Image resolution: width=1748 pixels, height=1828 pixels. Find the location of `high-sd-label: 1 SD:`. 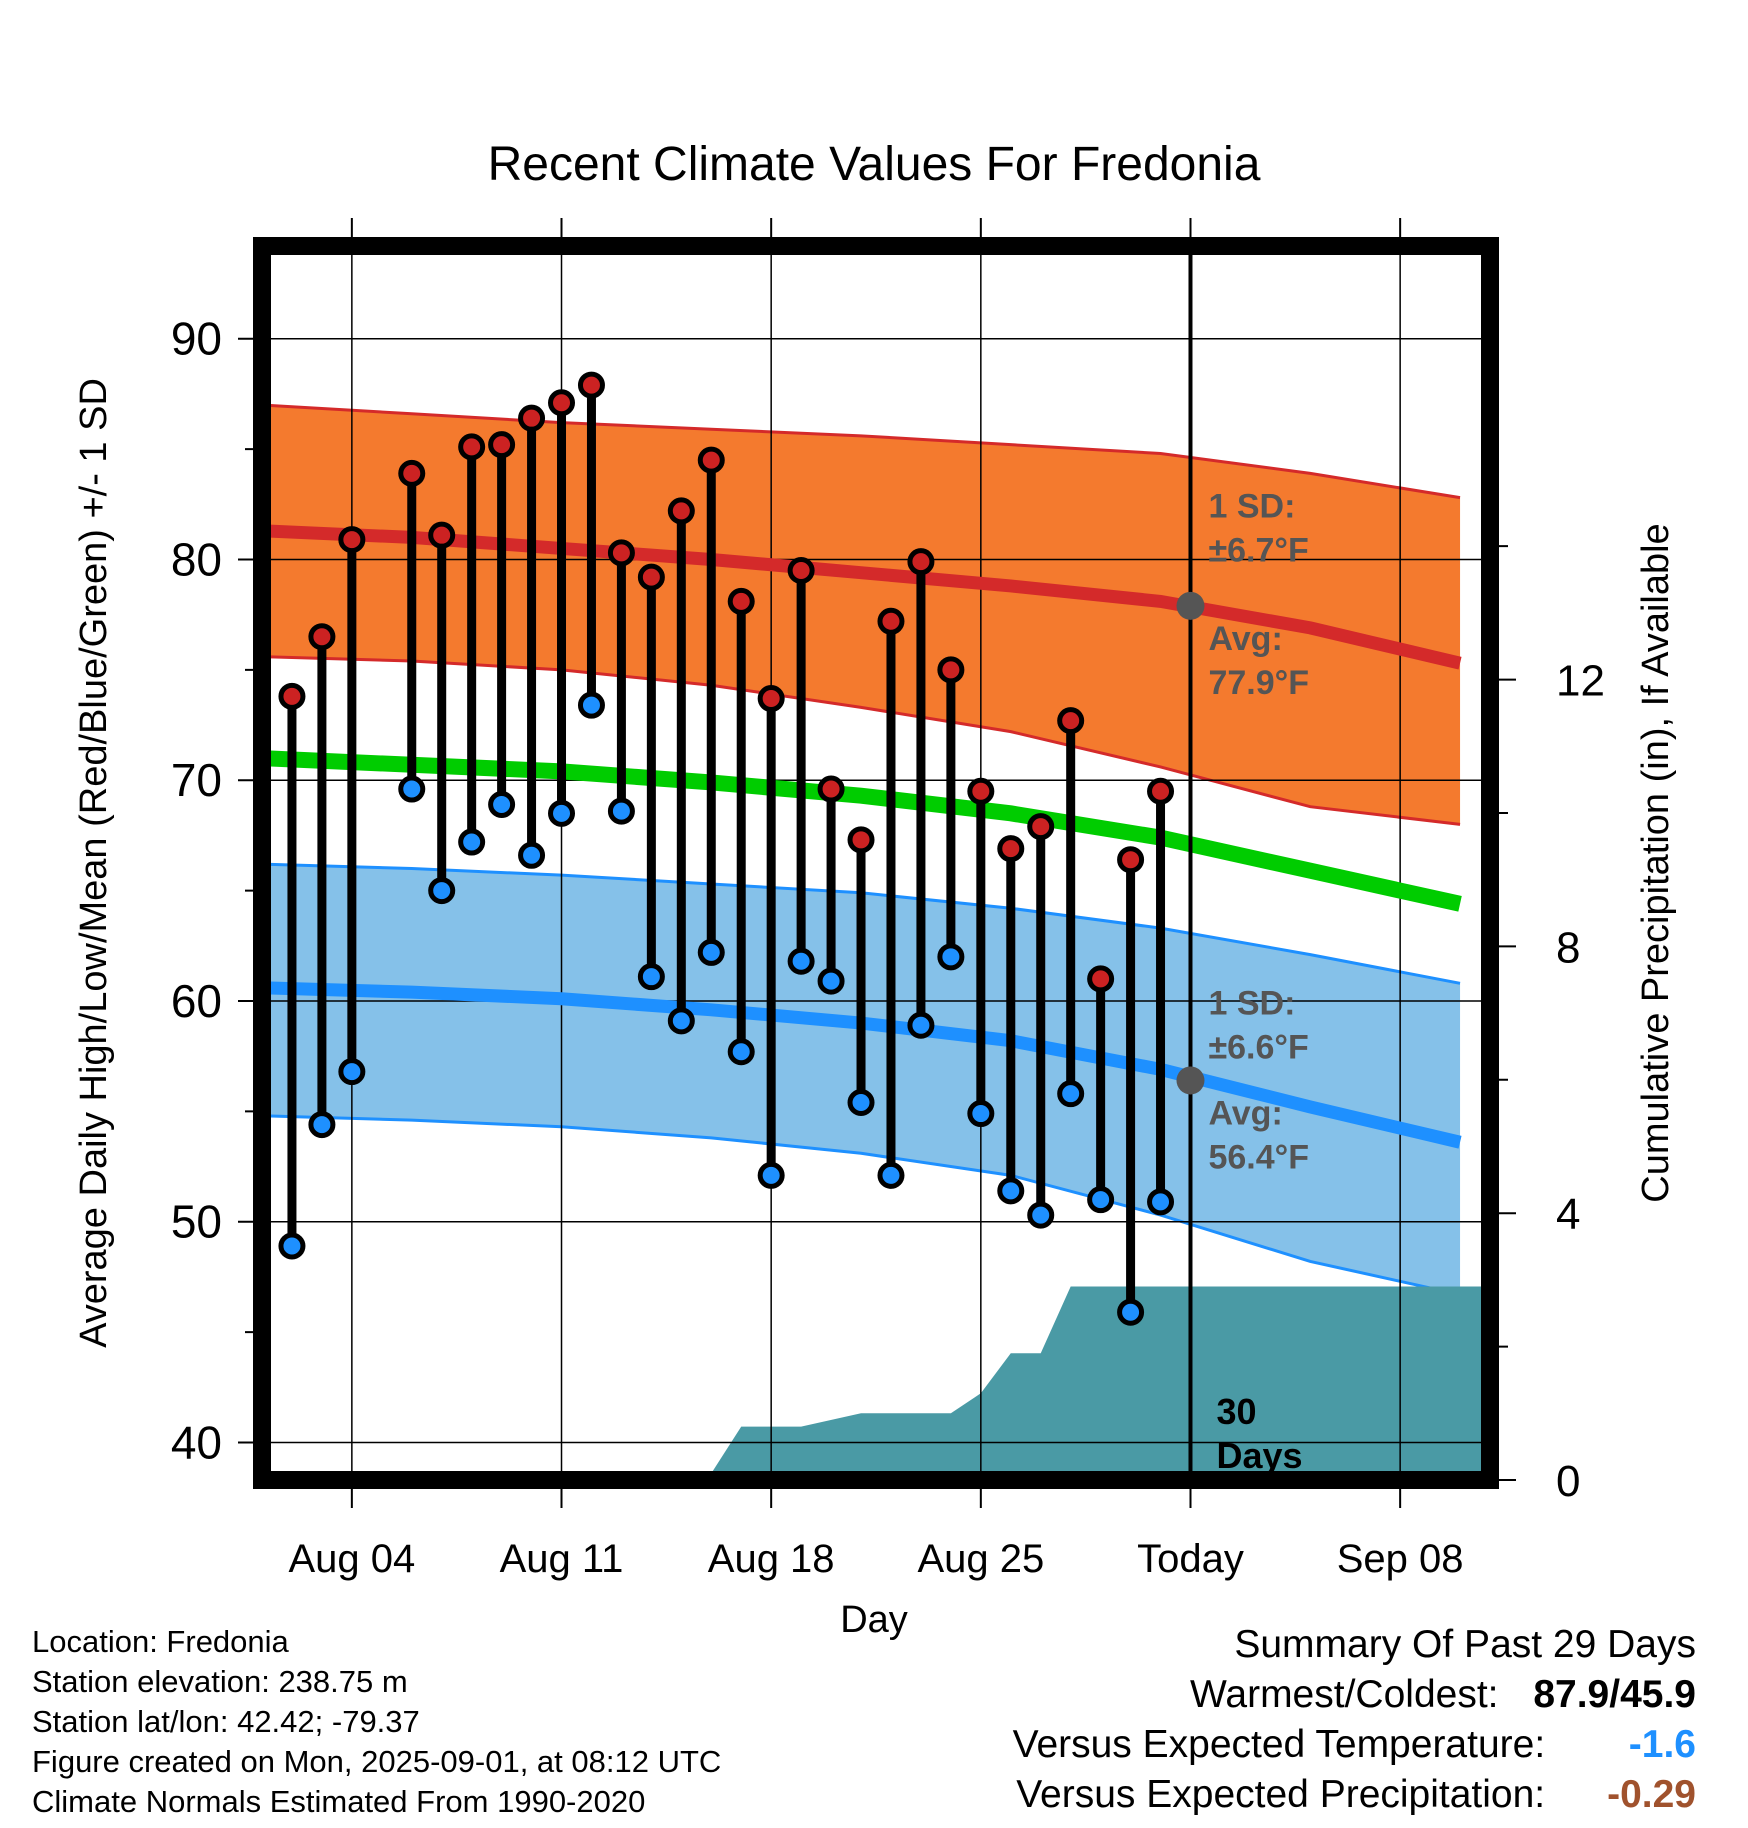

high-sd-label: 1 SD: is located at coordinates (1251, 506).